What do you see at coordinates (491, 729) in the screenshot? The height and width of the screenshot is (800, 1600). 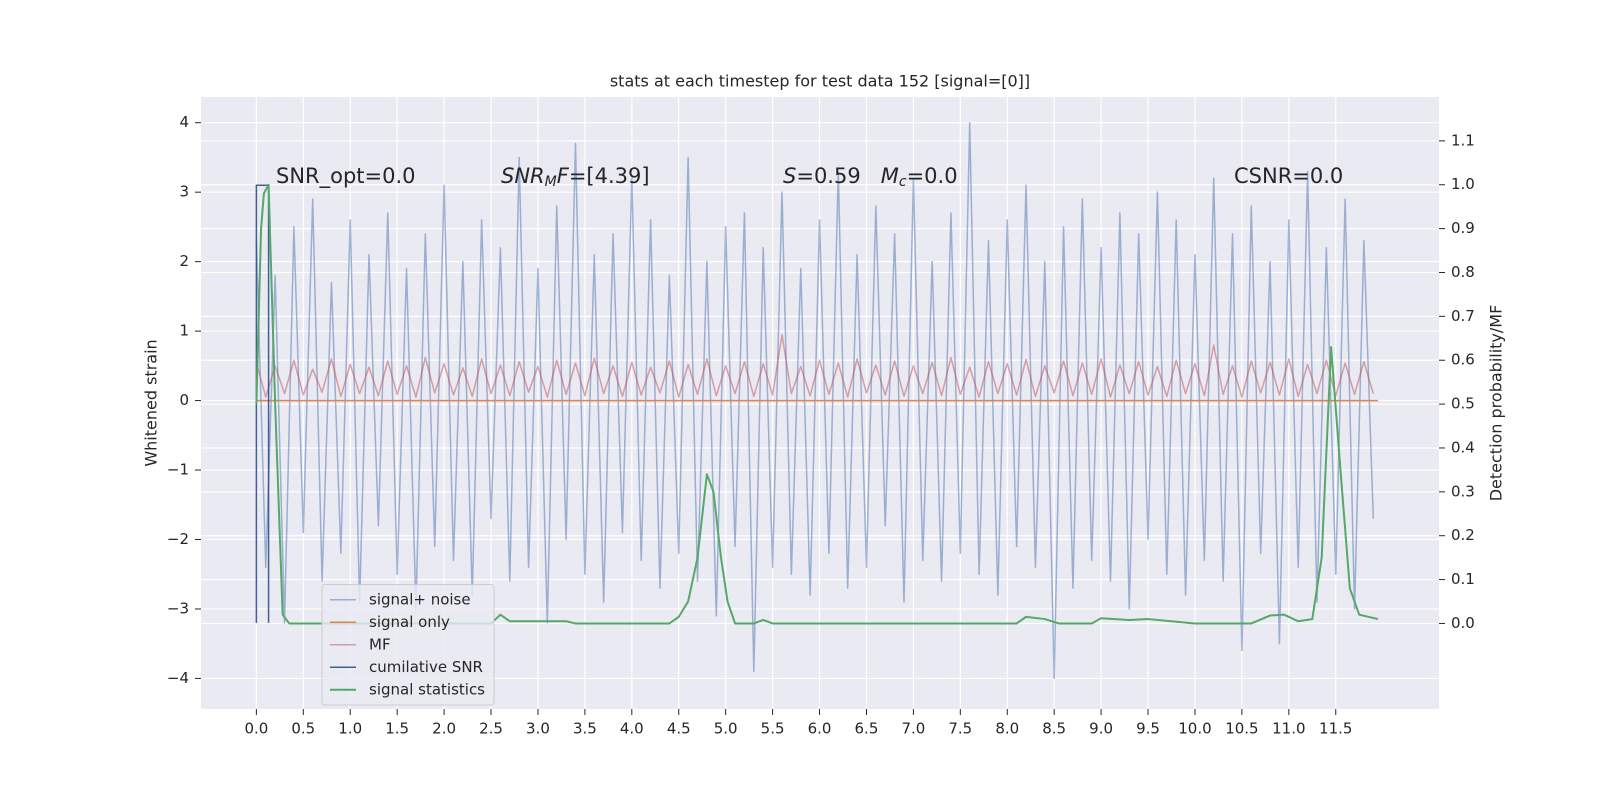 I see `x-tick-label: 2.5` at bounding box center [491, 729].